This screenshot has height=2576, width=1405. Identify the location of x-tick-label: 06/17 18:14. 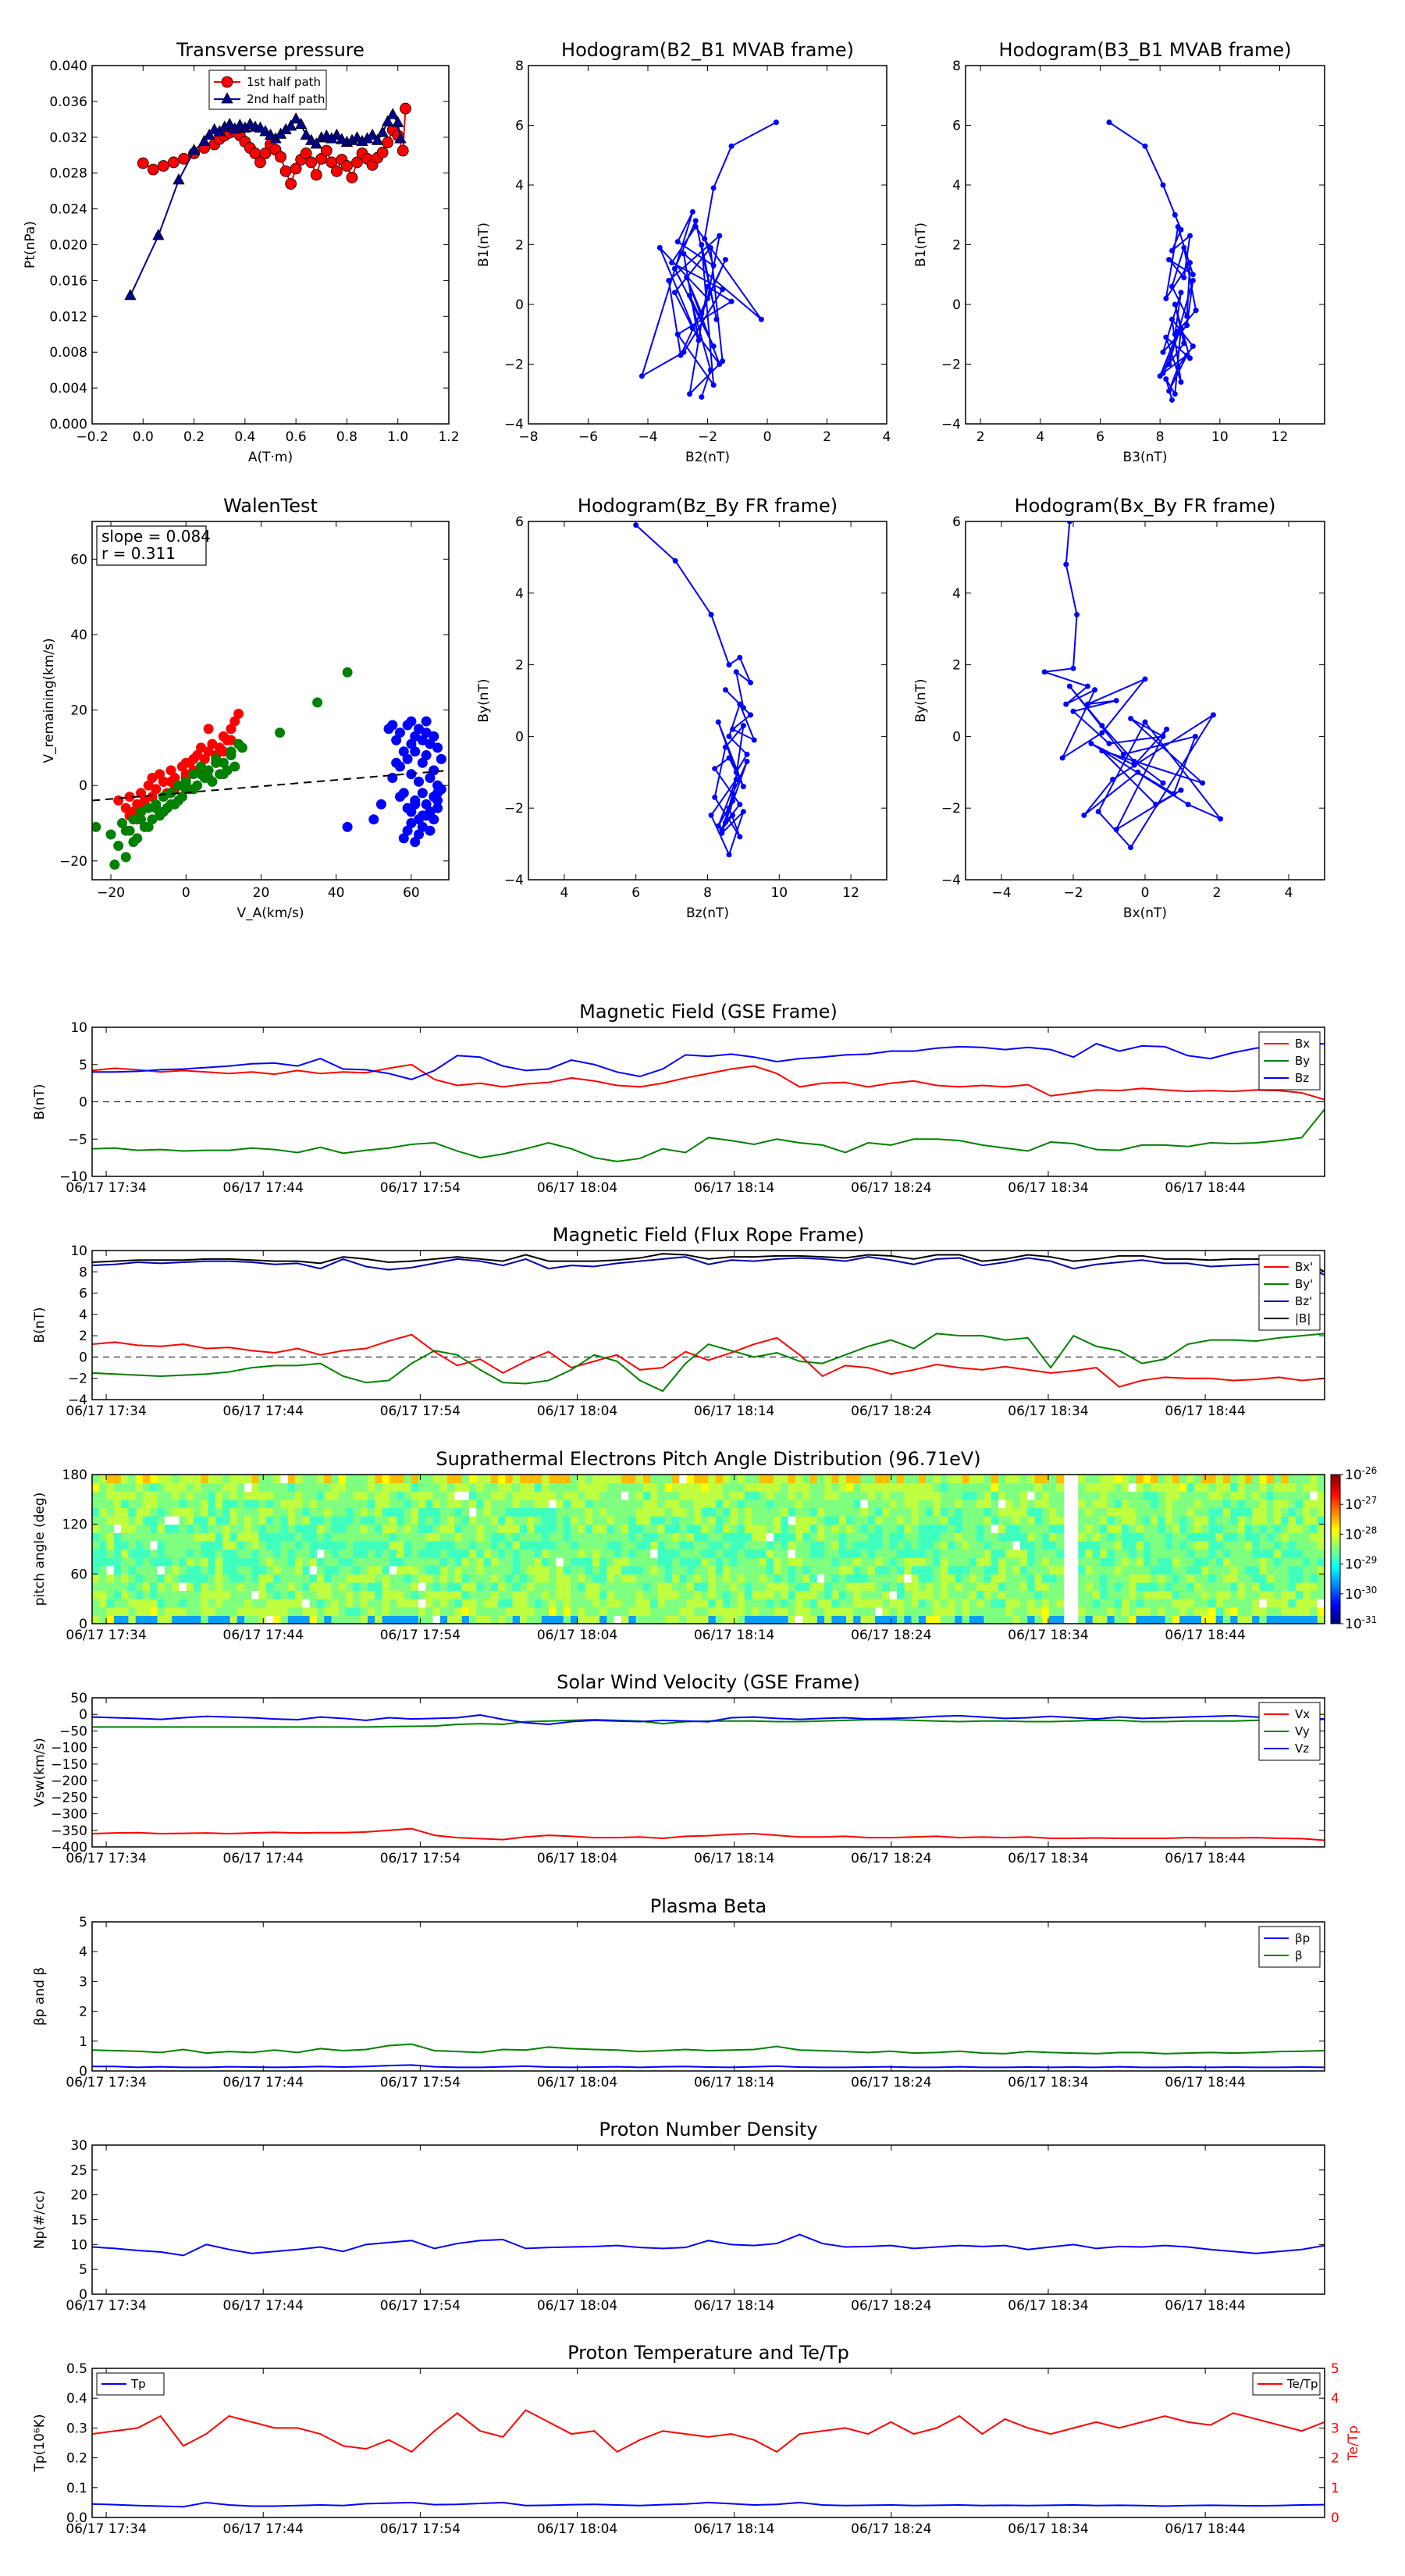
(734, 1858).